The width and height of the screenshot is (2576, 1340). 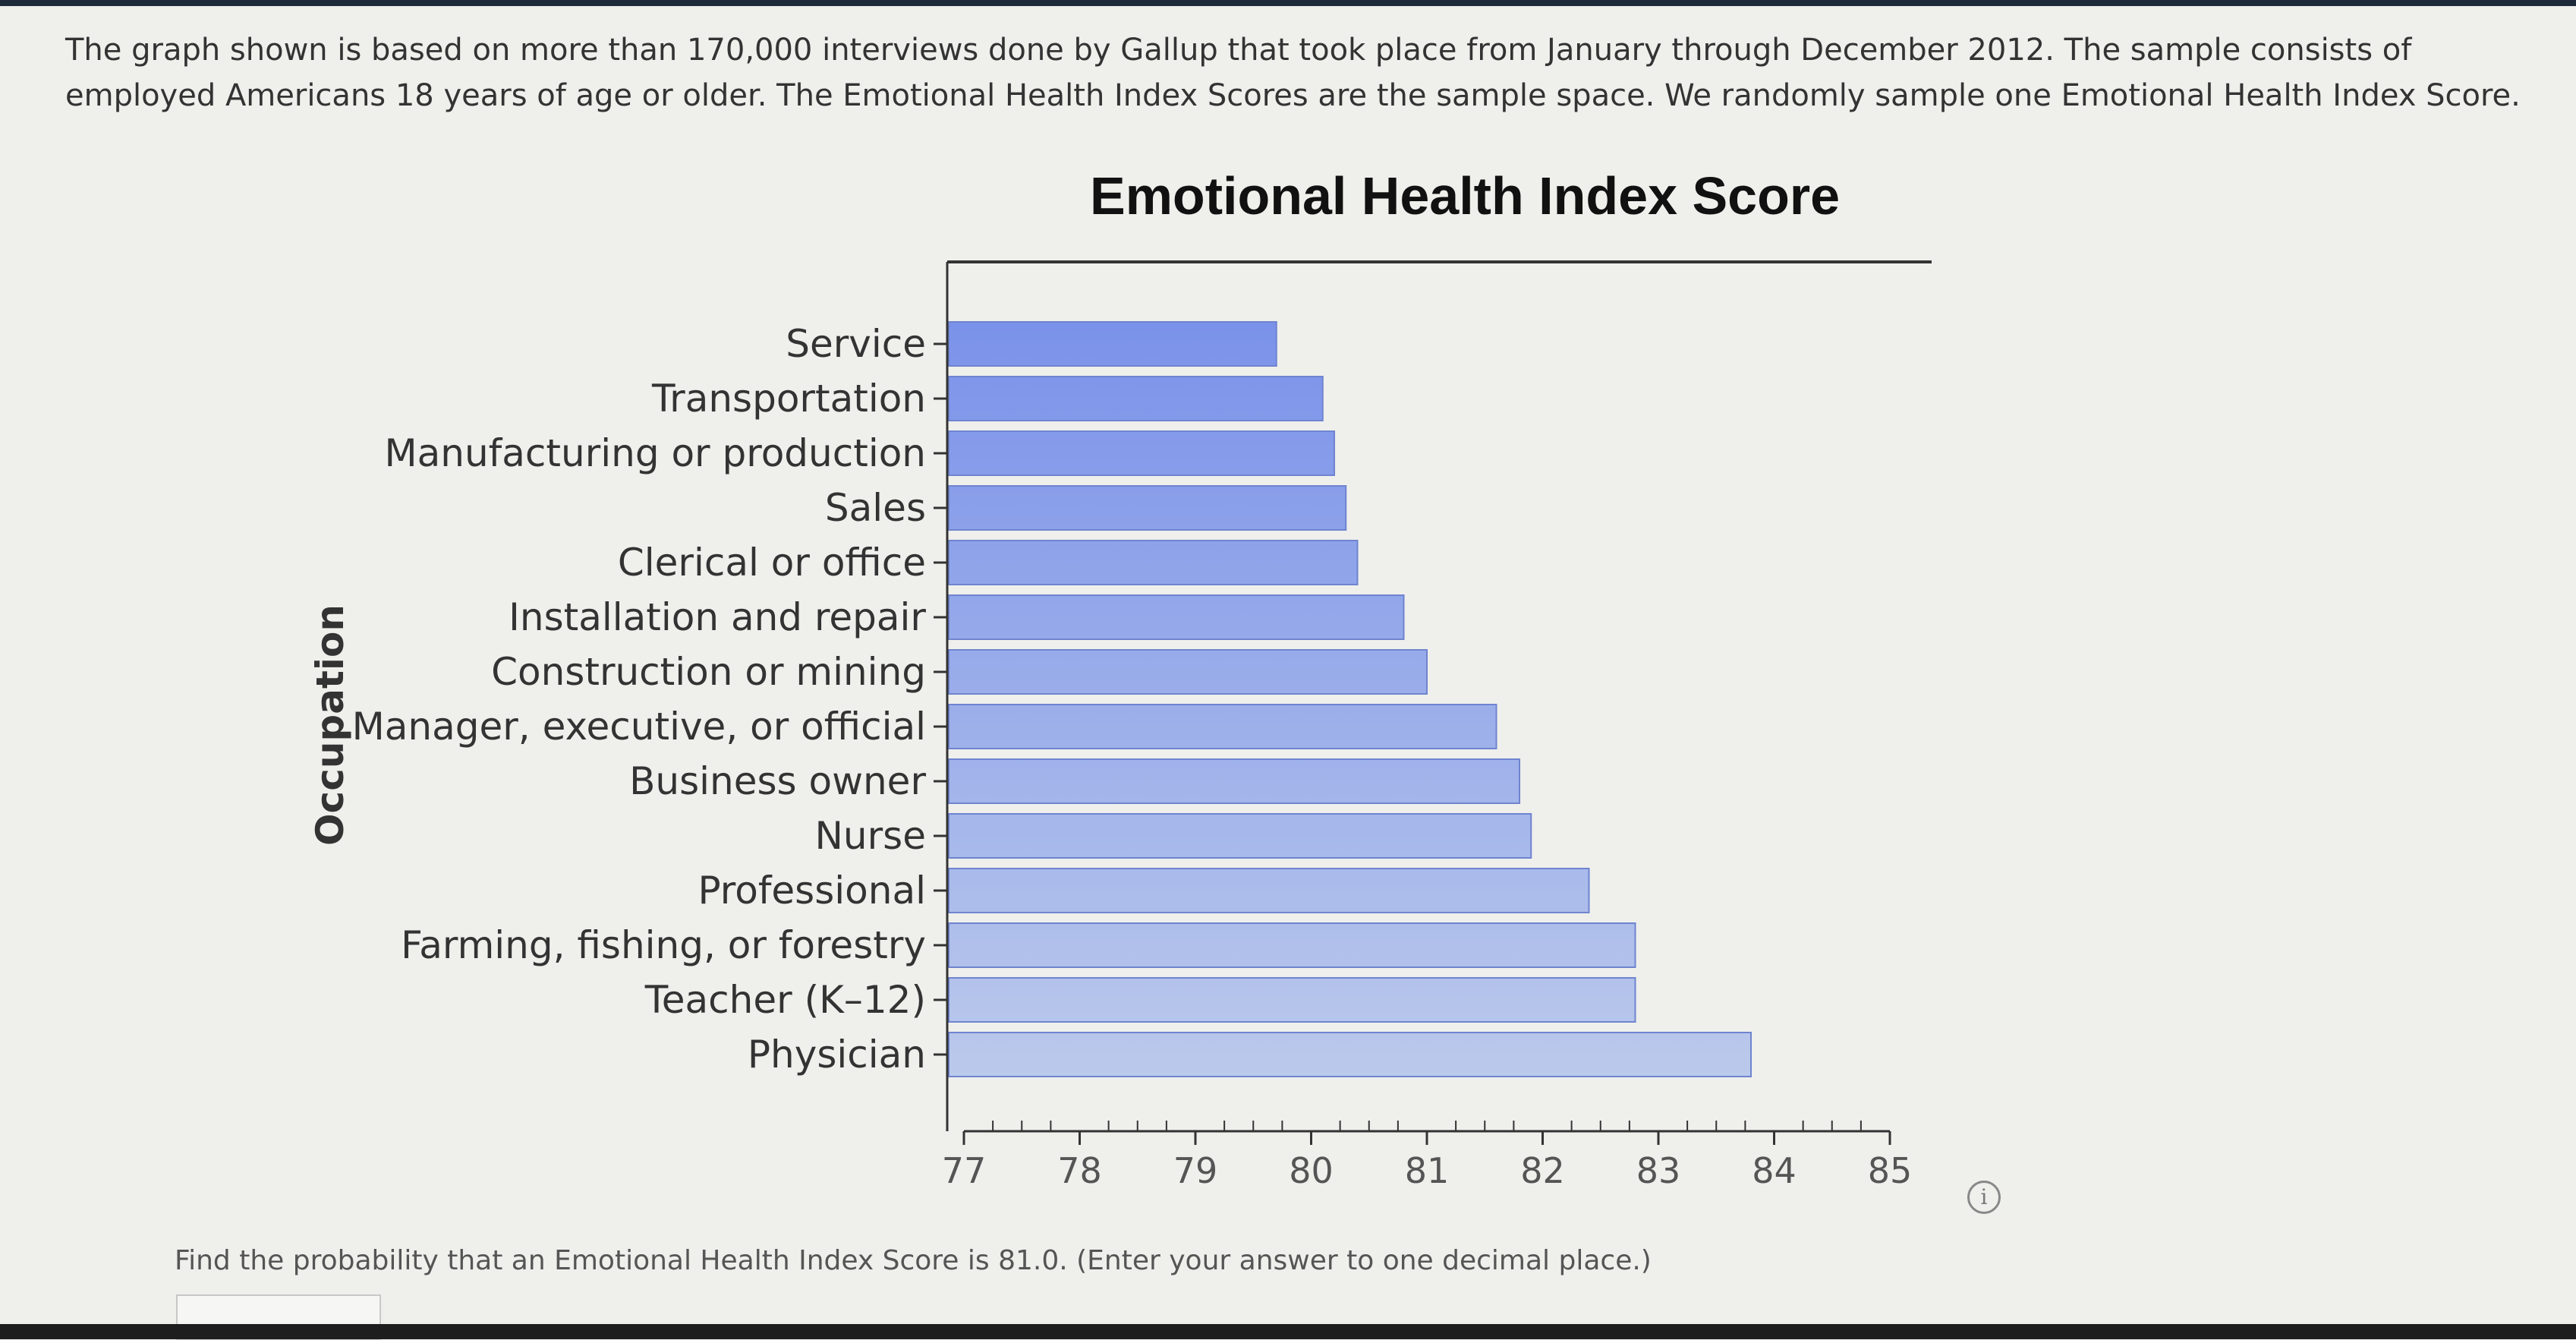 I want to click on category-label: Nurse, so click(x=870, y=836).